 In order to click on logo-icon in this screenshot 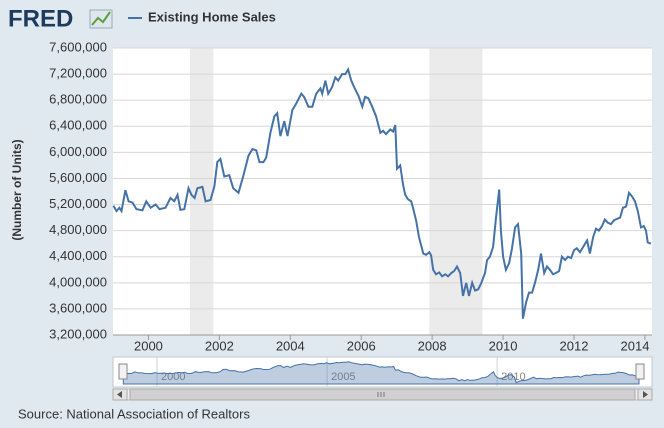, I will do `click(101, 19)`.